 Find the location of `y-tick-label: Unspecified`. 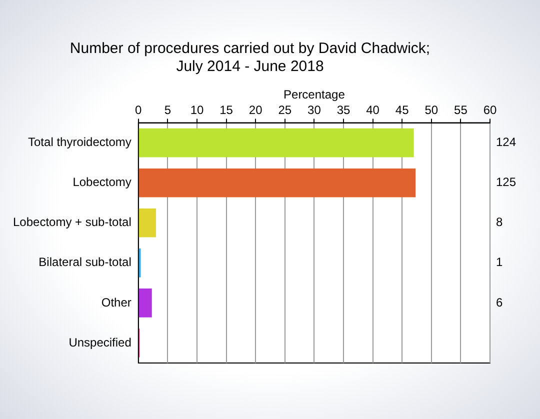

y-tick-label: Unspecified is located at coordinates (100, 342).